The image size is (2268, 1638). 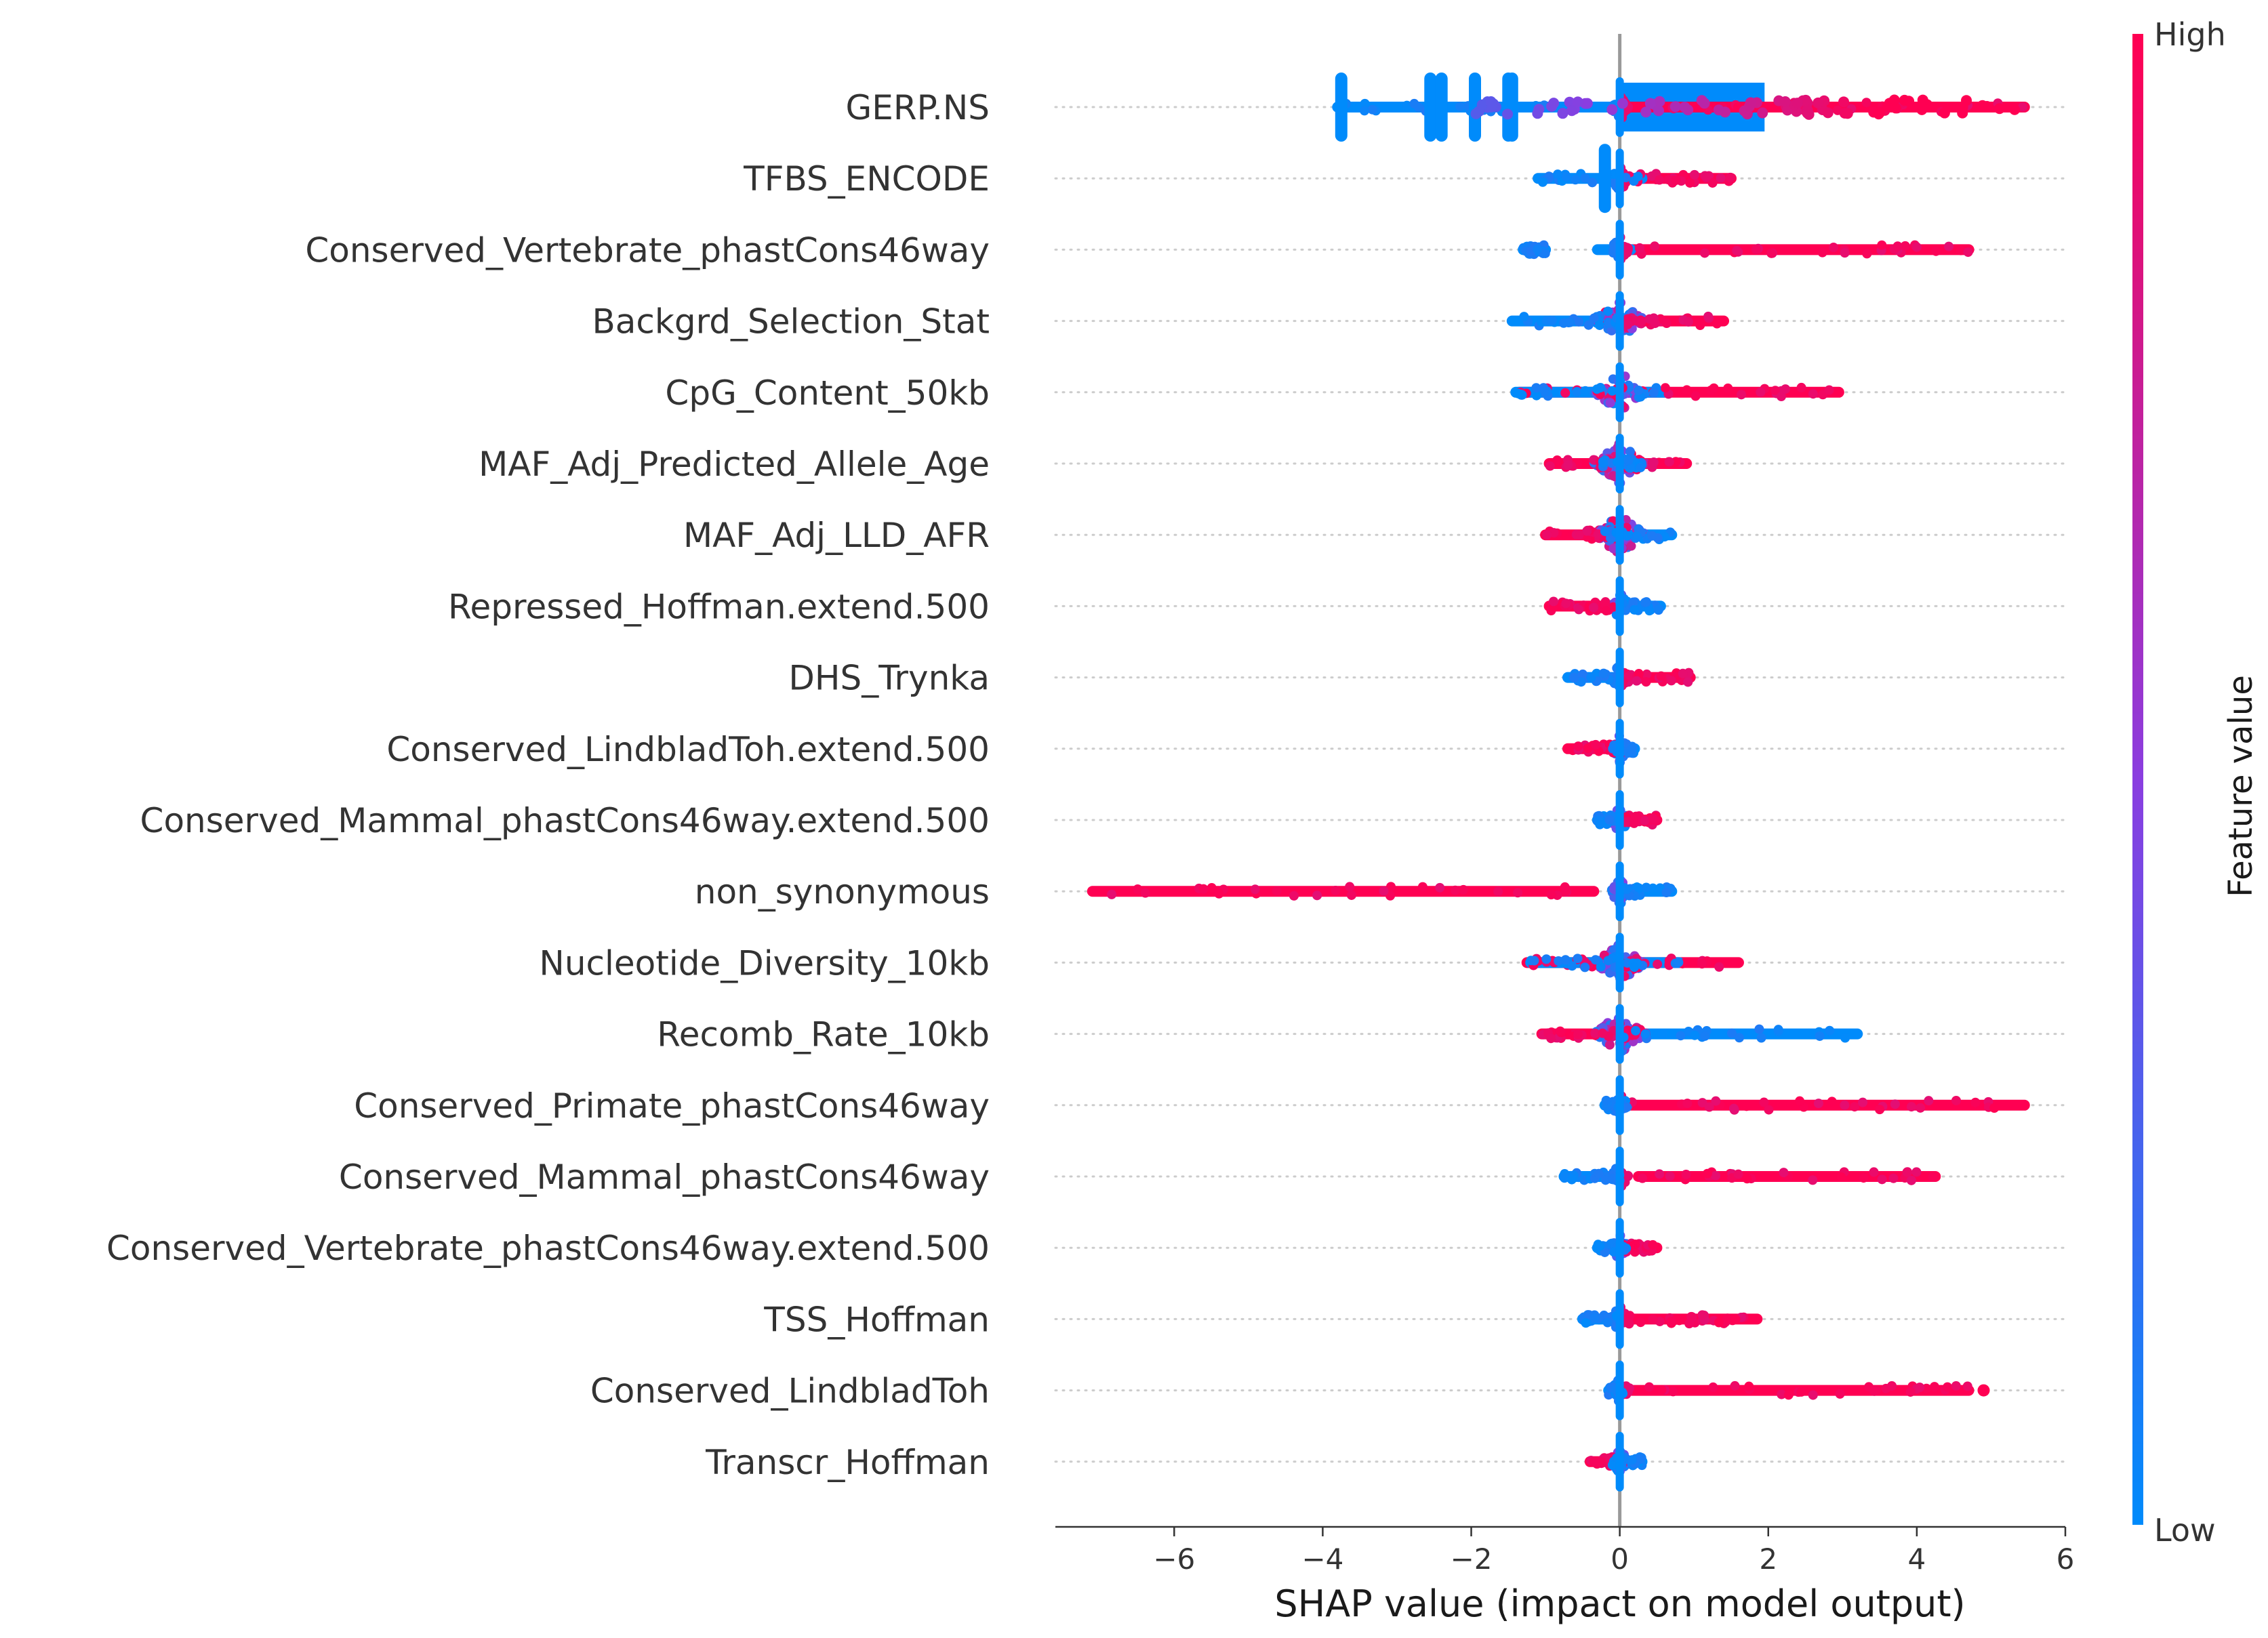 What do you see at coordinates (688, 749) in the screenshot?
I see `feature-label: Conserved_LindbladToh.extend.500` at bounding box center [688, 749].